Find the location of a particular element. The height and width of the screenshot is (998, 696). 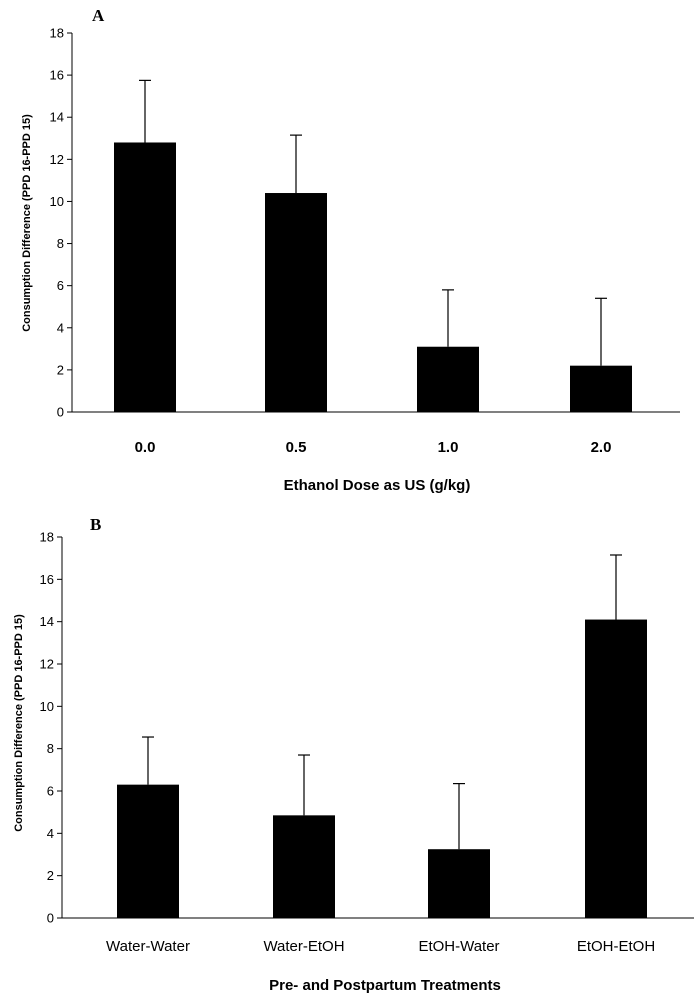

panel-b-y-tick-label: 8 is located at coordinates (50, 748).